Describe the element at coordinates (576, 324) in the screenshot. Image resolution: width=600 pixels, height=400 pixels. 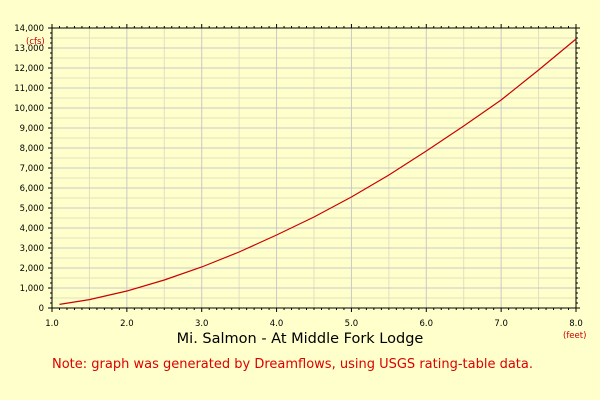
I see `x-tick-label: 8.0` at that location.